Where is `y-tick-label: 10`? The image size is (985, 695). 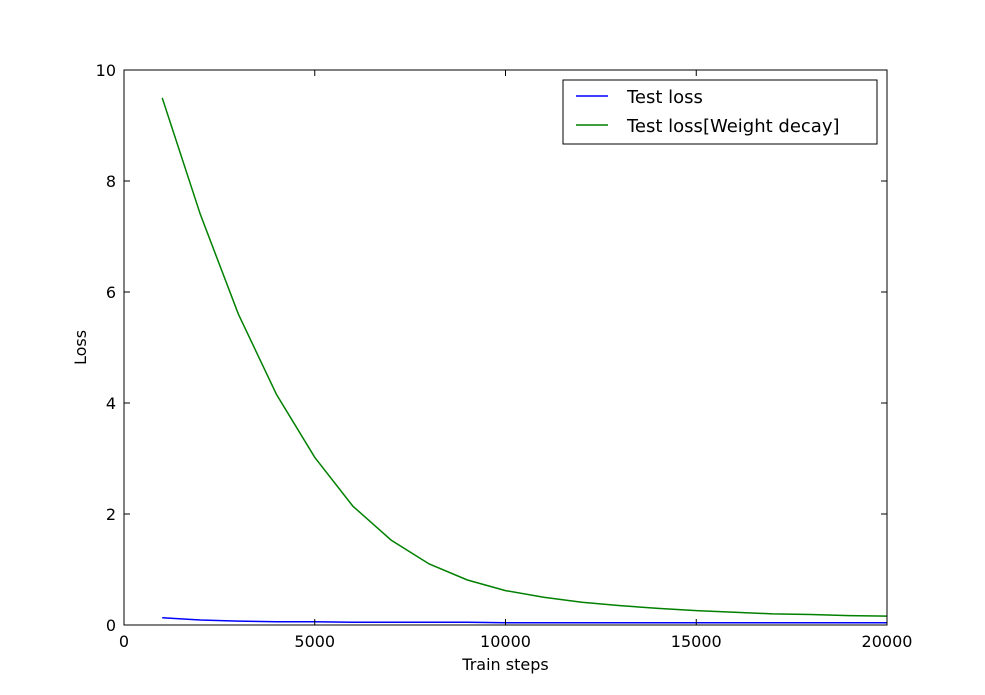
y-tick-label: 10 is located at coordinates (106, 70).